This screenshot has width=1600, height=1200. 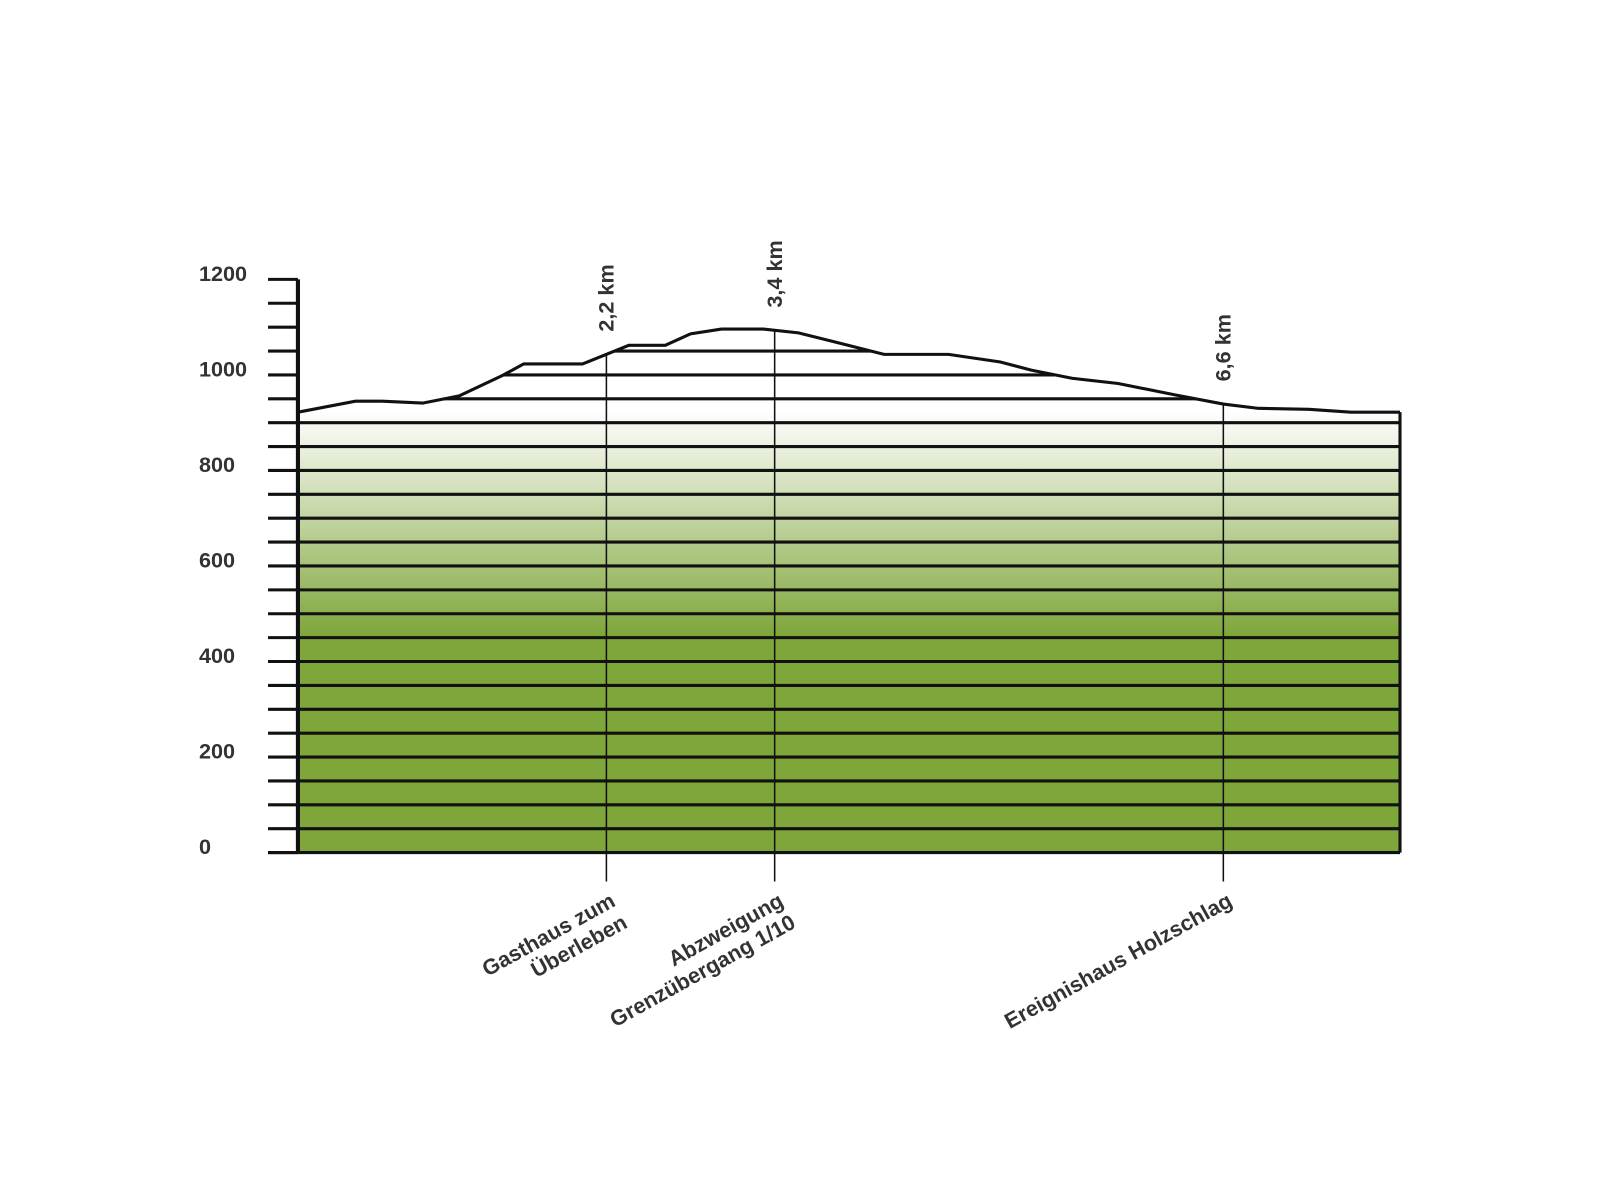 I want to click on marker-place-line: Ereignishaus Holzschlag, so click(x=1118, y=961).